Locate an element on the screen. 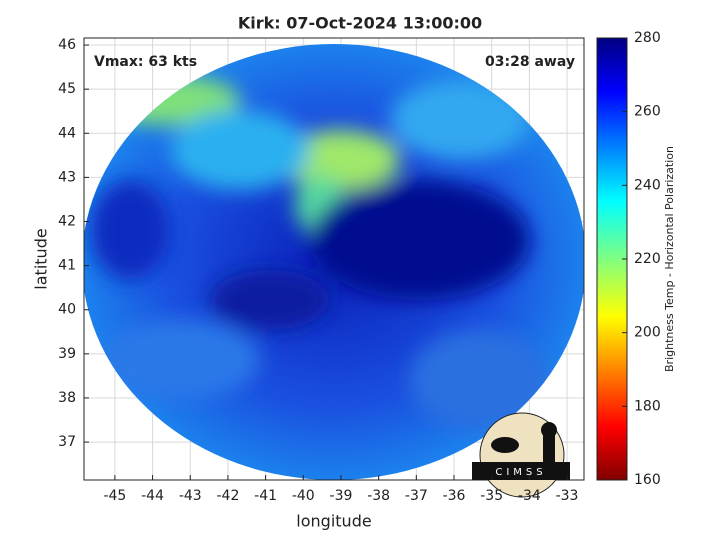  y-tick-label: 46 is located at coordinates (67, 45).